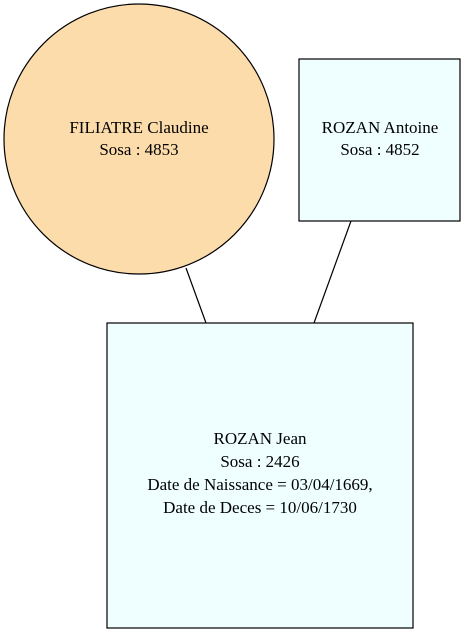  I want to click on person-name: FILIATRE Claudine, so click(138, 127).